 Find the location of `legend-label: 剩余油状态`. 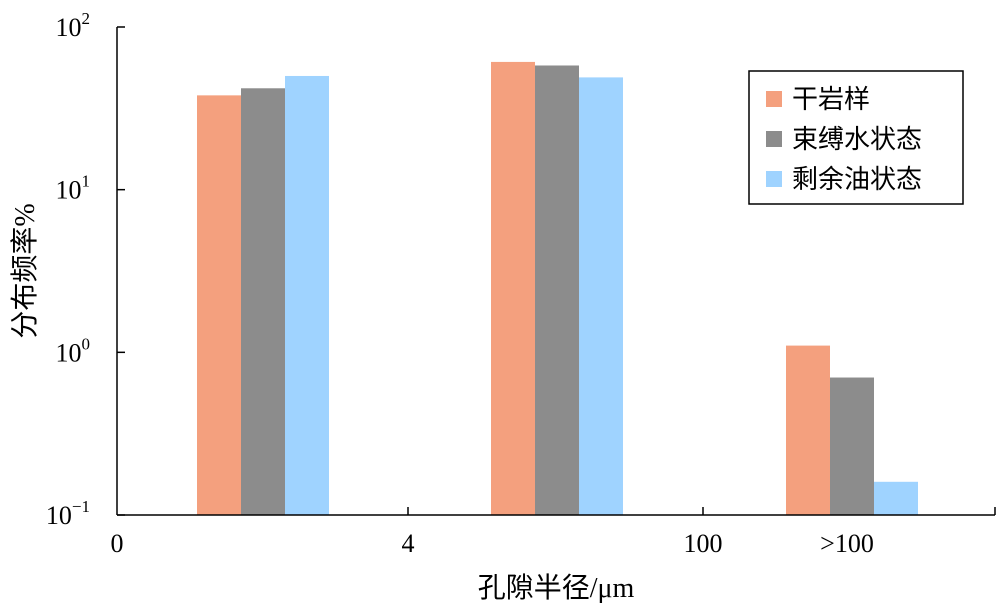

legend-label: 剩余油状态 is located at coordinates (857, 179).